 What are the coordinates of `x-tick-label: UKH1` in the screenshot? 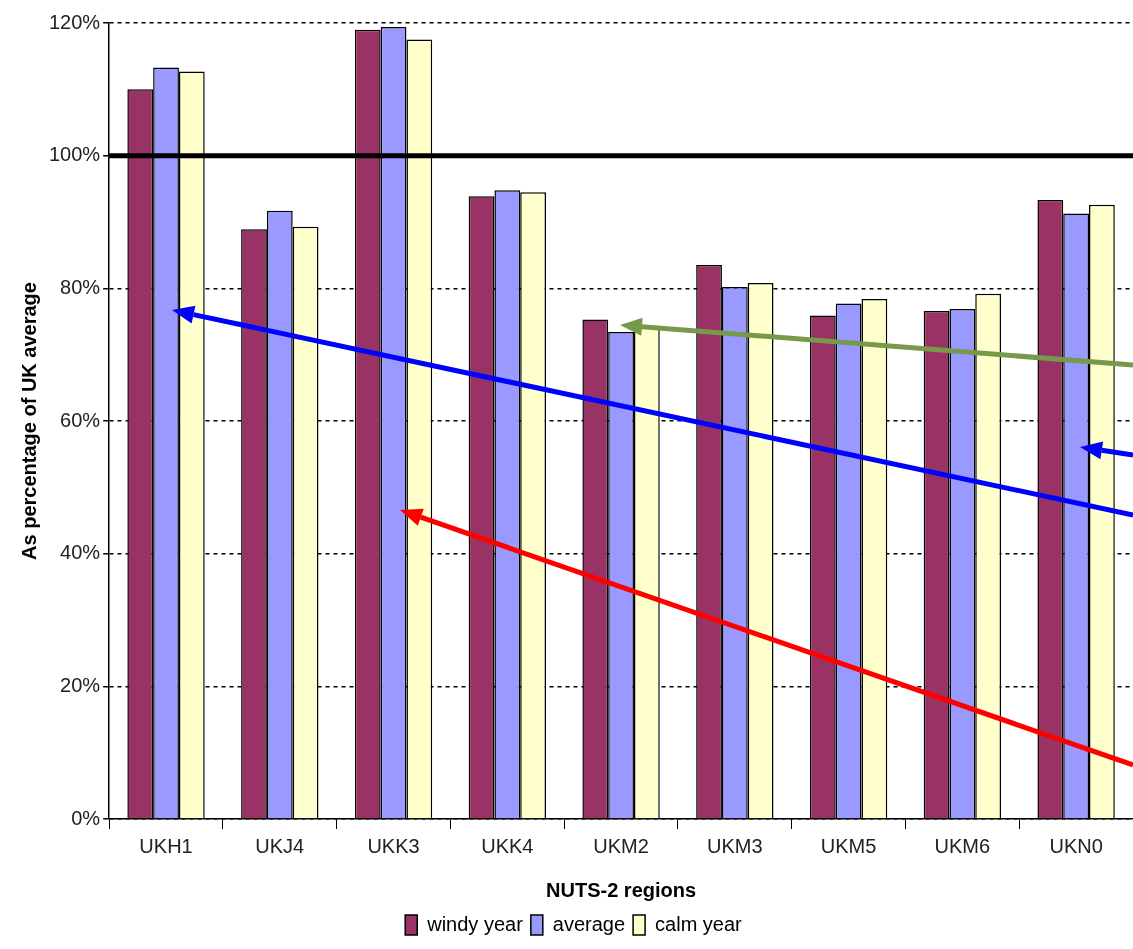 It's located at (166, 845).